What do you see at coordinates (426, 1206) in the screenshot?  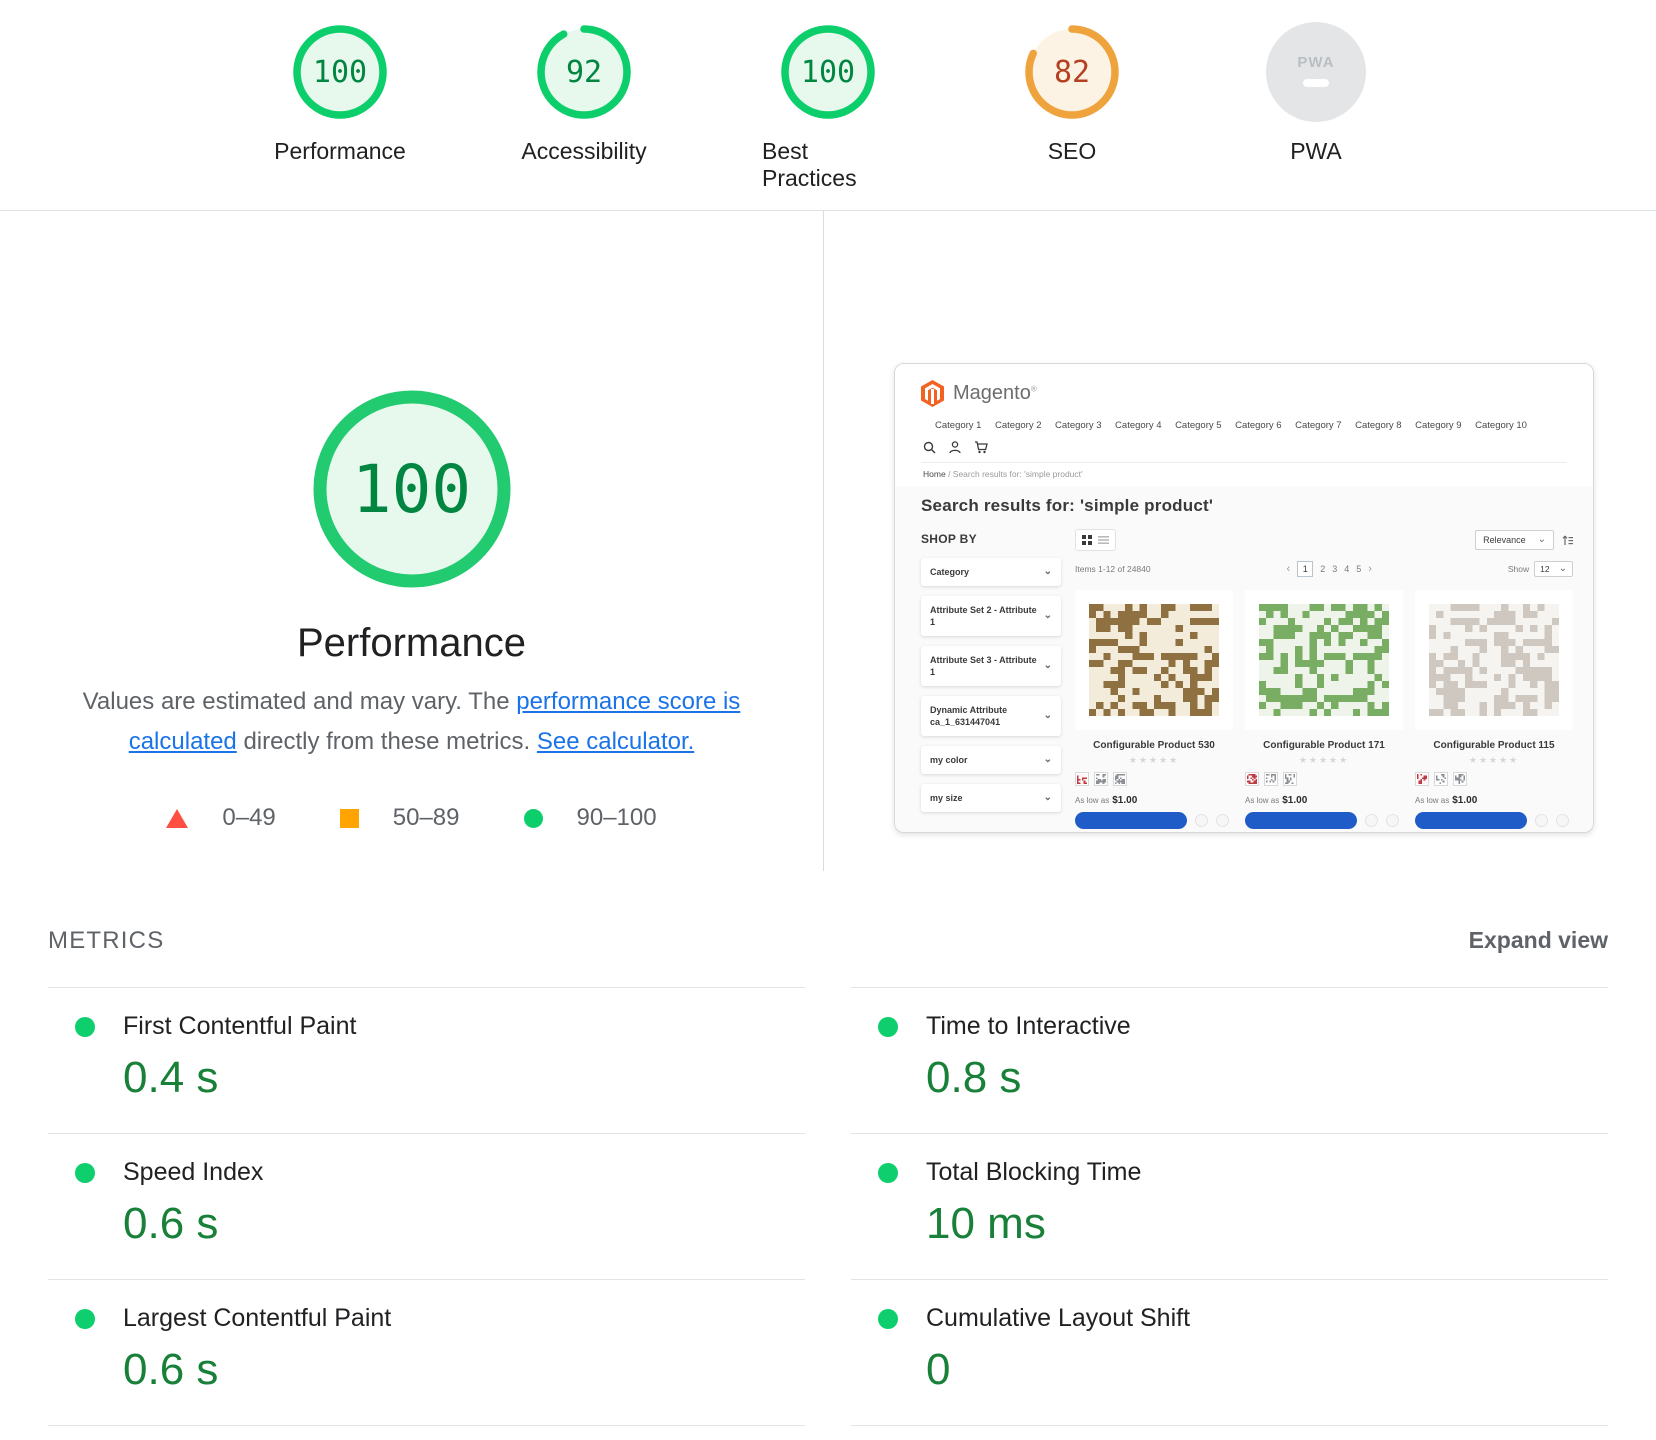 I see `metric-speed-index: Speed Index 0.6 s` at bounding box center [426, 1206].